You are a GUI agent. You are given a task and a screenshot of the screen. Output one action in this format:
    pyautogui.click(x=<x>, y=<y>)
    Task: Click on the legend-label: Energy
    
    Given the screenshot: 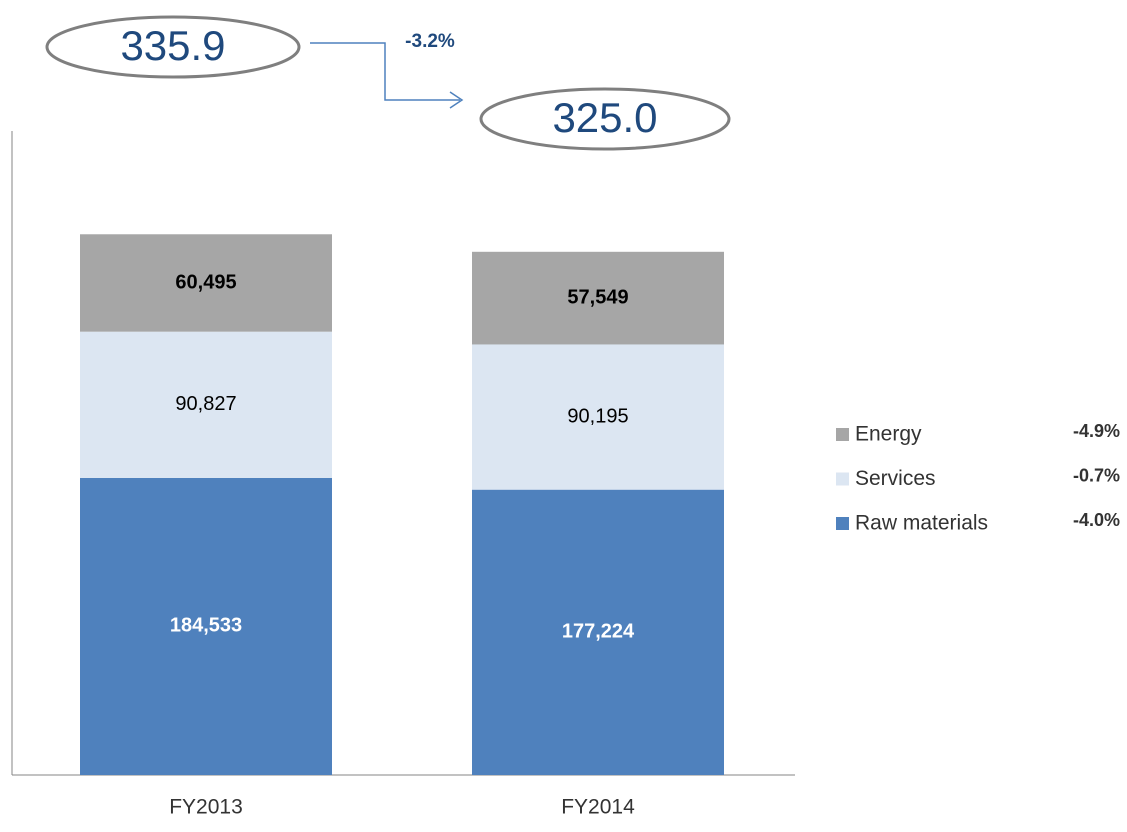 What is the action you would take?
    pyautogui.click(x=888, y=434)
    